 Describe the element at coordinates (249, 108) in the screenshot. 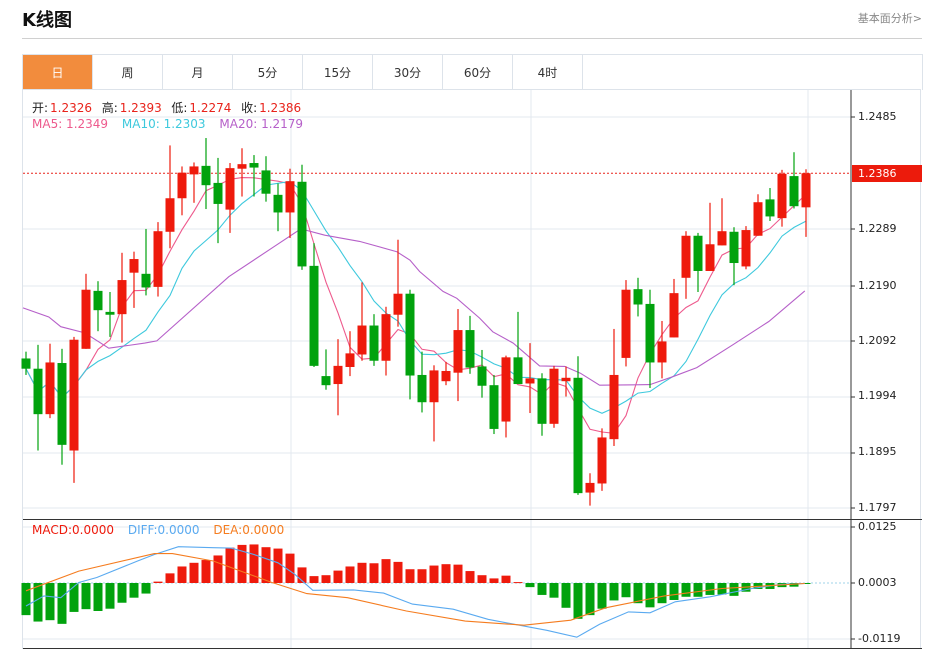

I see `close-label: 收:` at that location.